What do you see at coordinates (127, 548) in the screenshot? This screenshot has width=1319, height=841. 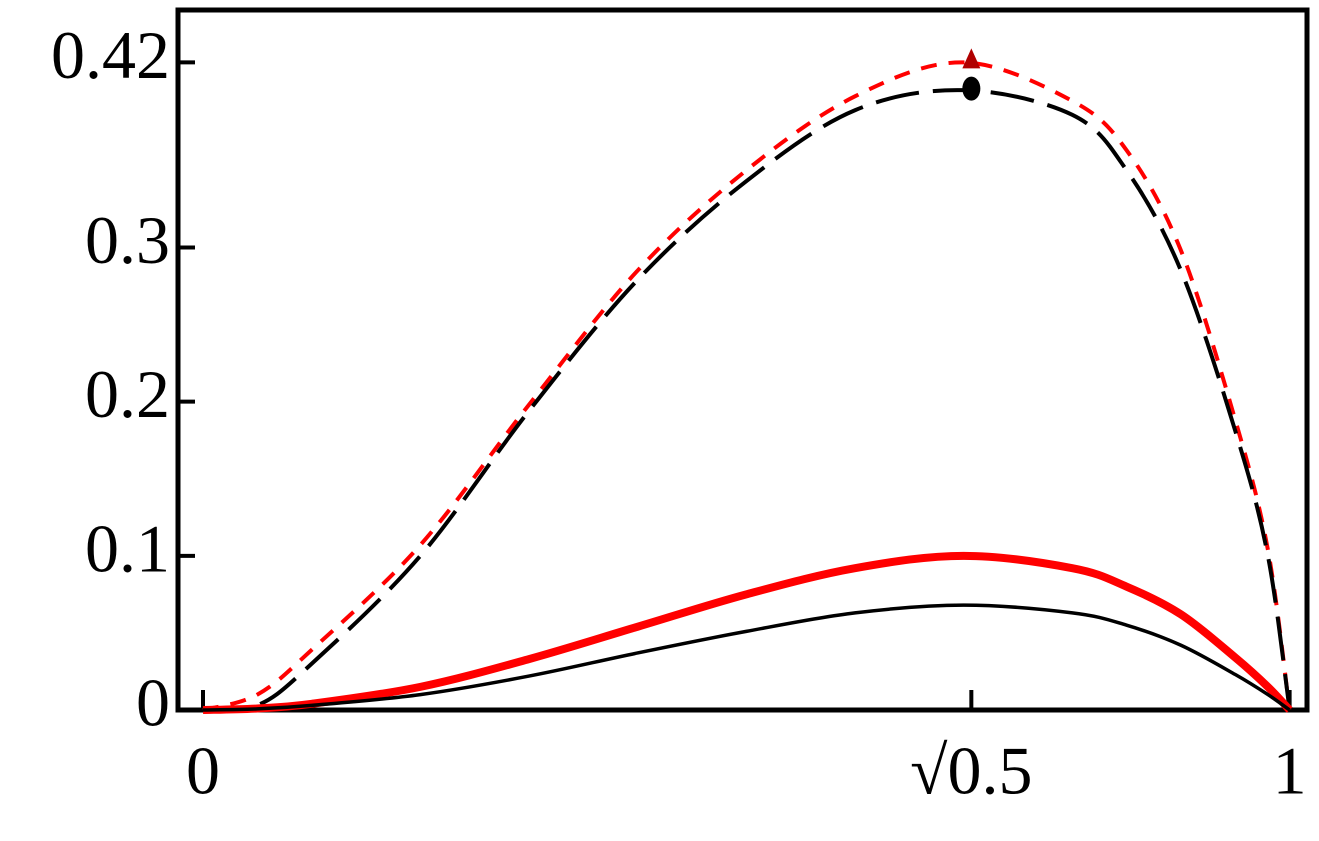 I see `y-tick-label: 0.1` at bounding box center [127, 548].